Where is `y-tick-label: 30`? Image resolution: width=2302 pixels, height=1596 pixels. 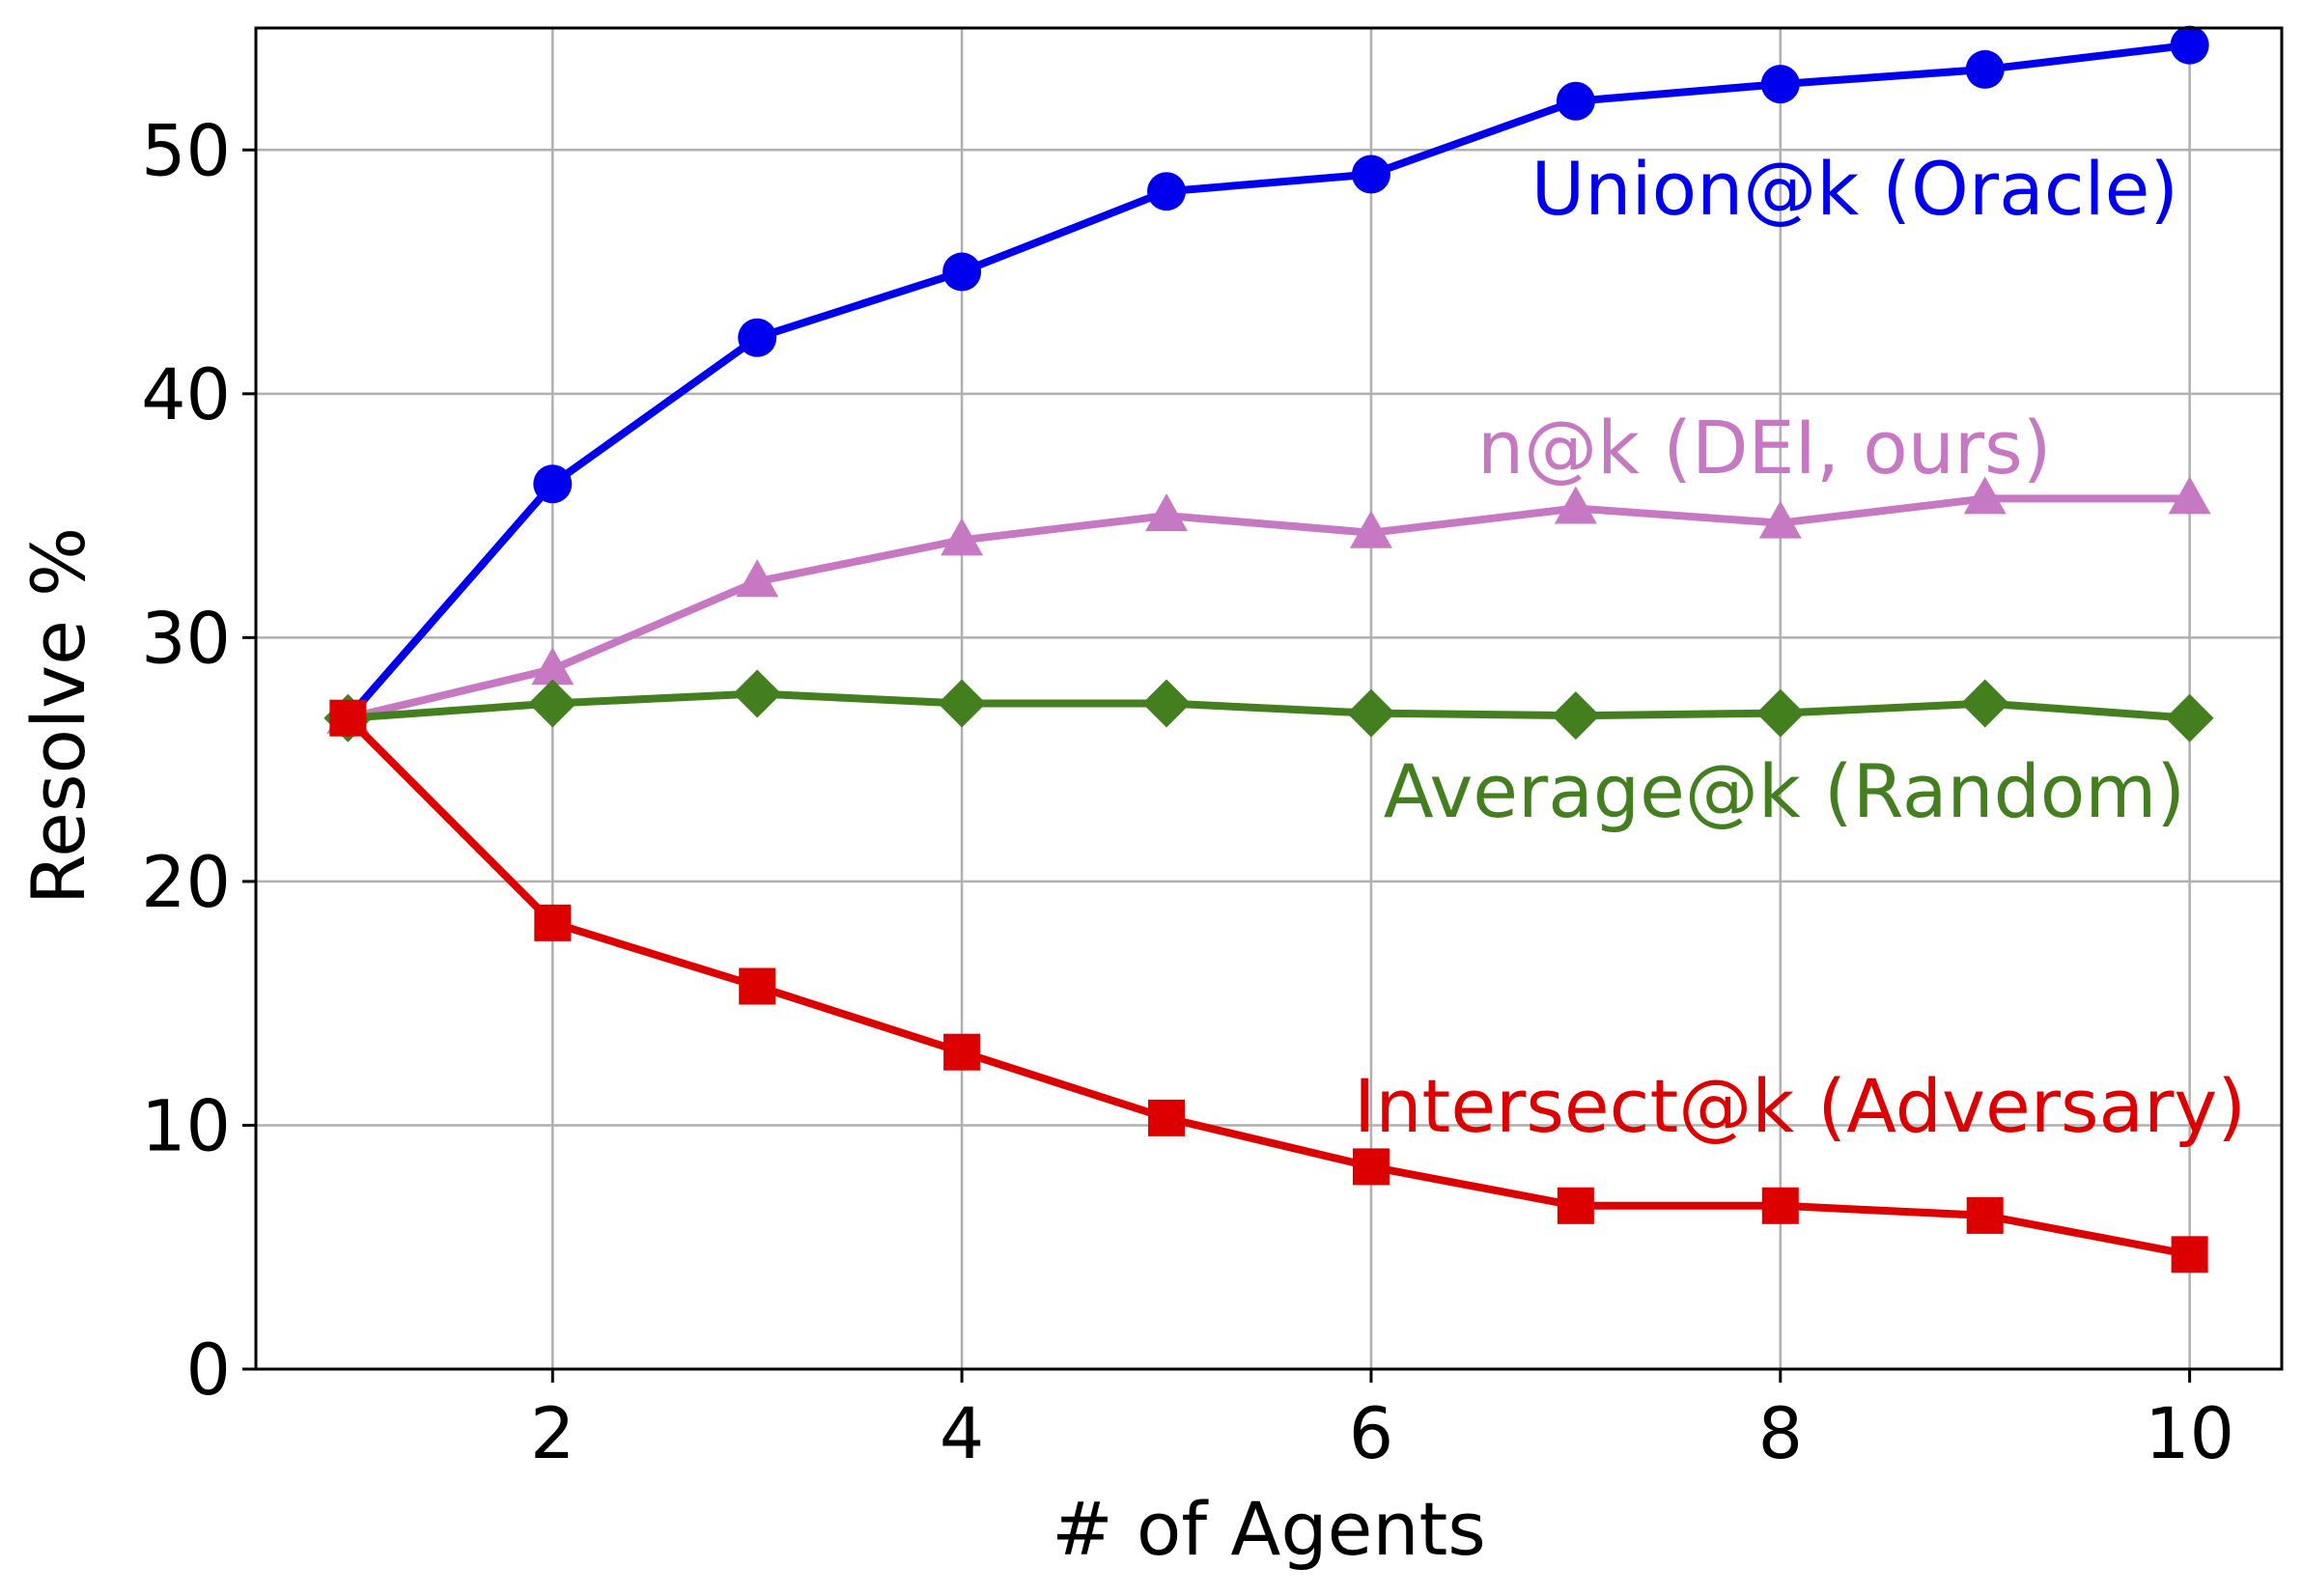 y-tick-label: 30 is located at coordinates (186, 639).